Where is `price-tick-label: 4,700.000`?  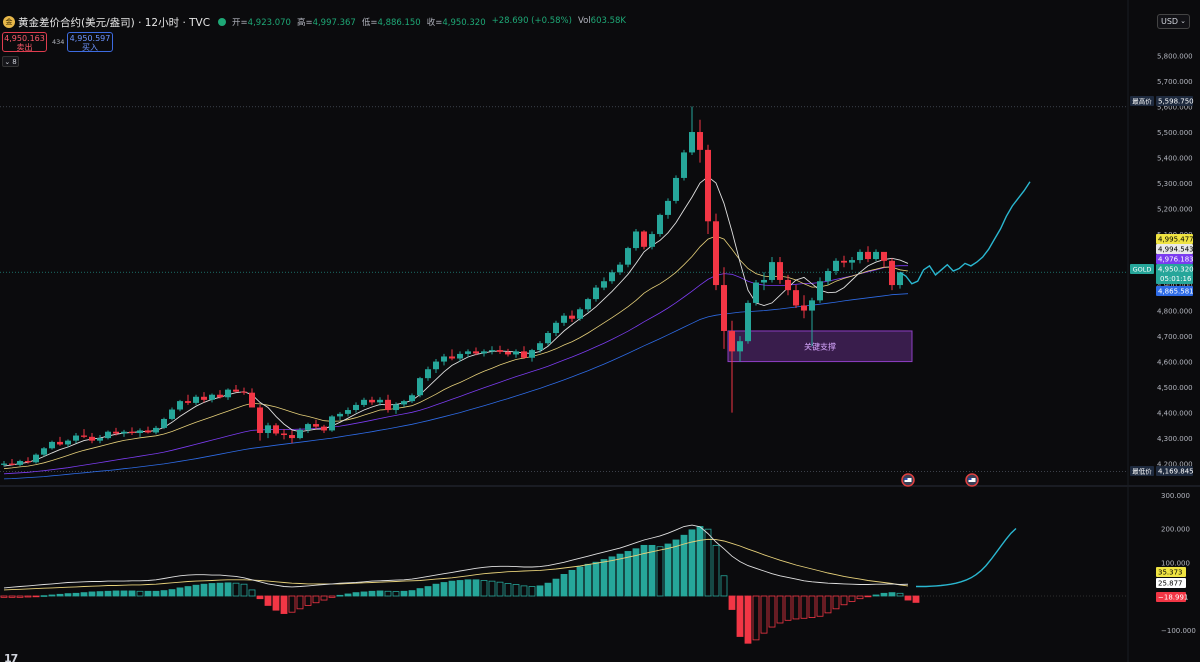 price-tick-label: 4,700.000 is located at coordinates (1175, 337).